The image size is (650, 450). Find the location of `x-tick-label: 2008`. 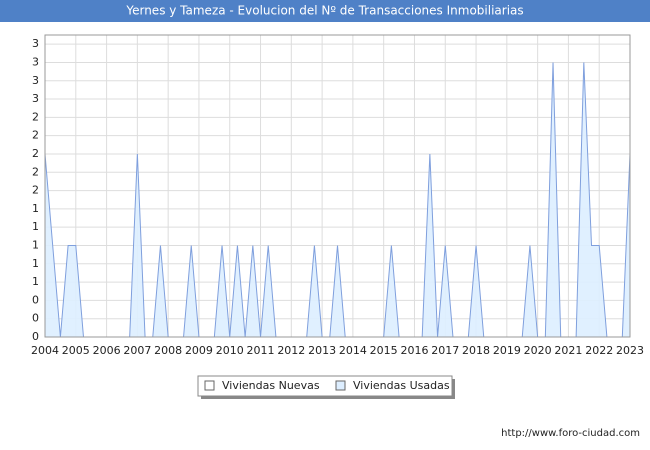

x-tick-label: 2008 is located at coordinates (168, 350).